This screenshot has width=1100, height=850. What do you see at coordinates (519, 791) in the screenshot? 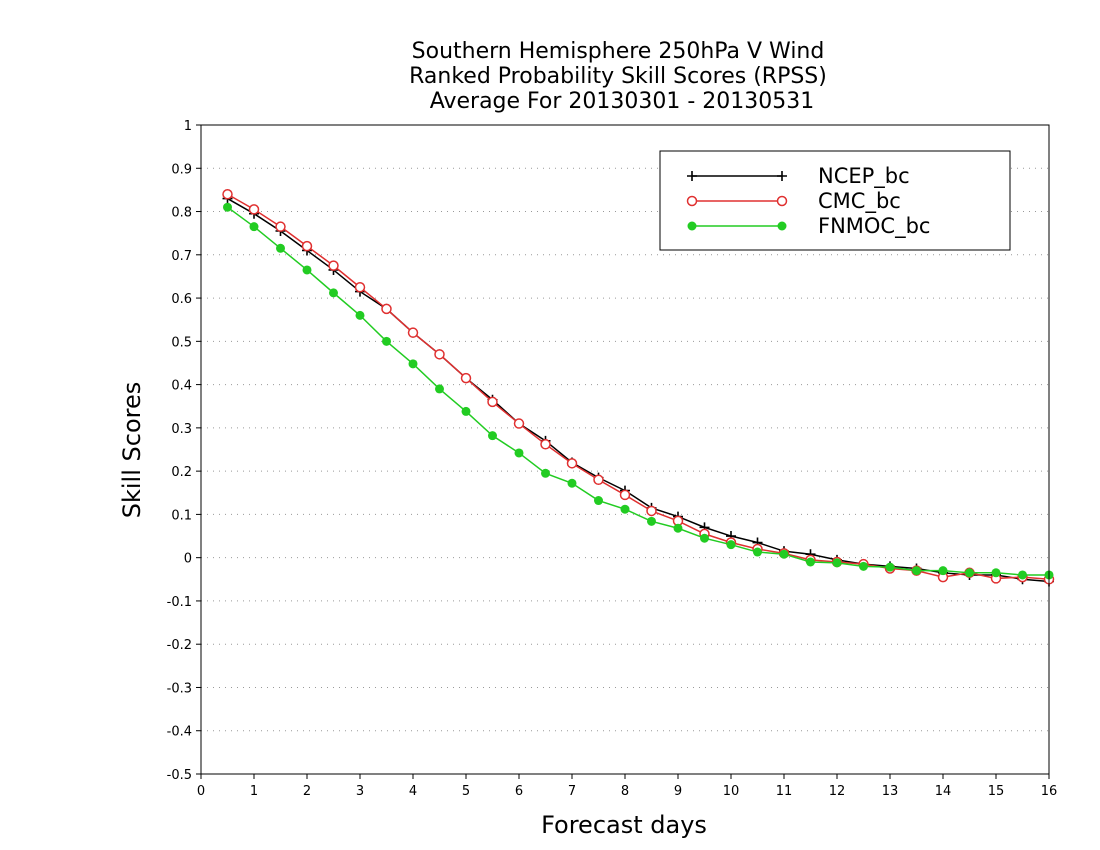
I see `x-tick-label: 6` at bounding box center [519, 791].